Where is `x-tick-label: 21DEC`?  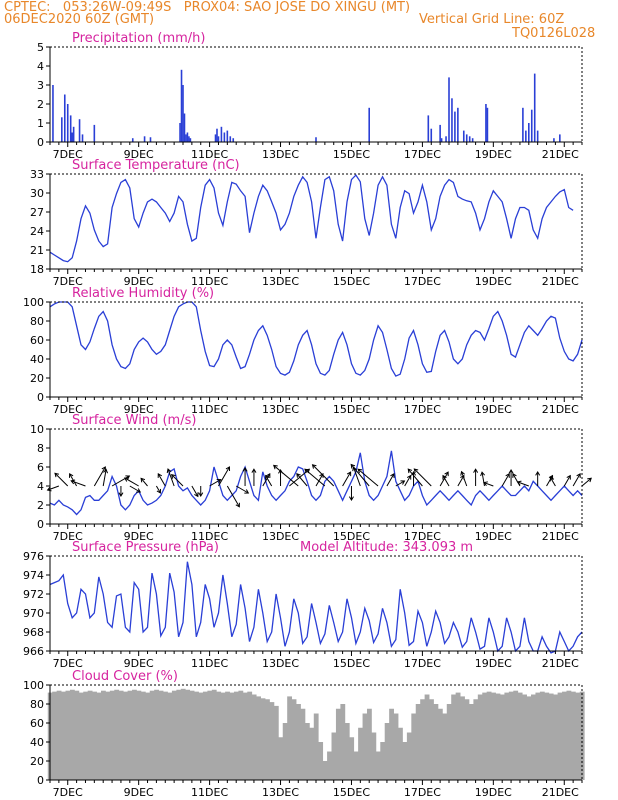
x-tick-label: 21DEC is located at coordinates (560, 409).